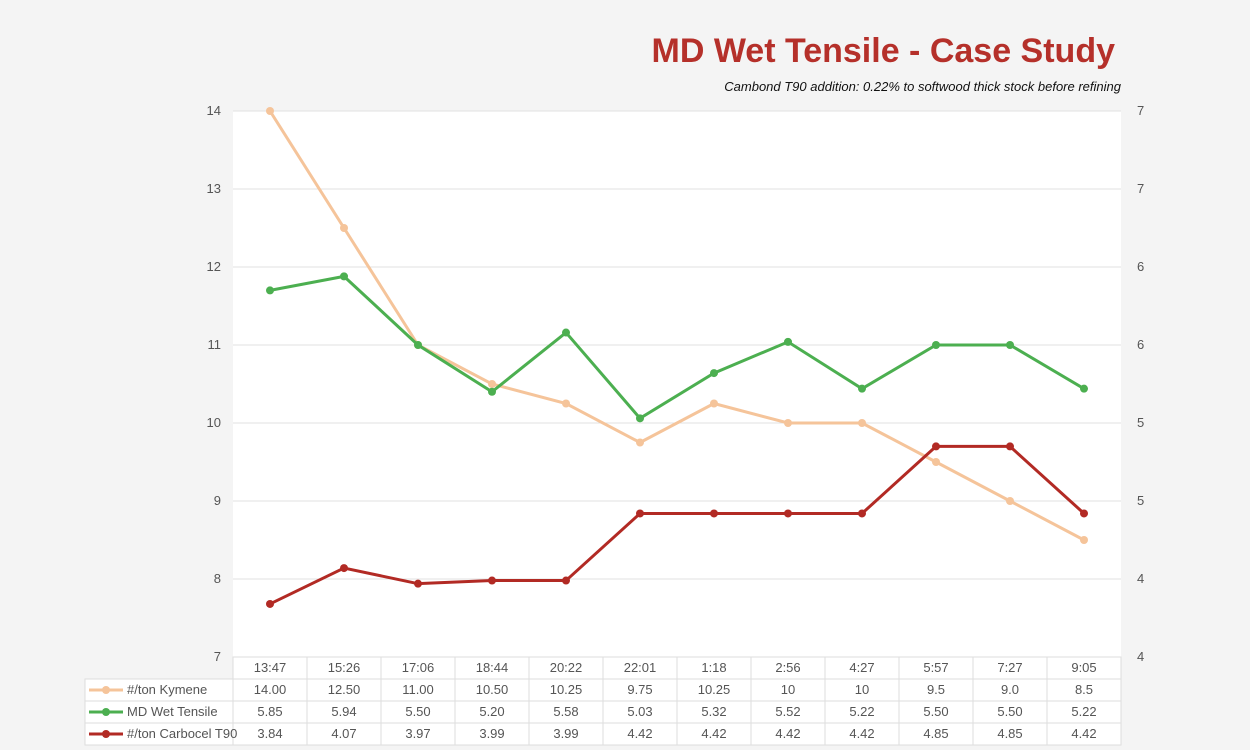  I want to click on legend-label: MD Wet Tensile, so click(172, 711).